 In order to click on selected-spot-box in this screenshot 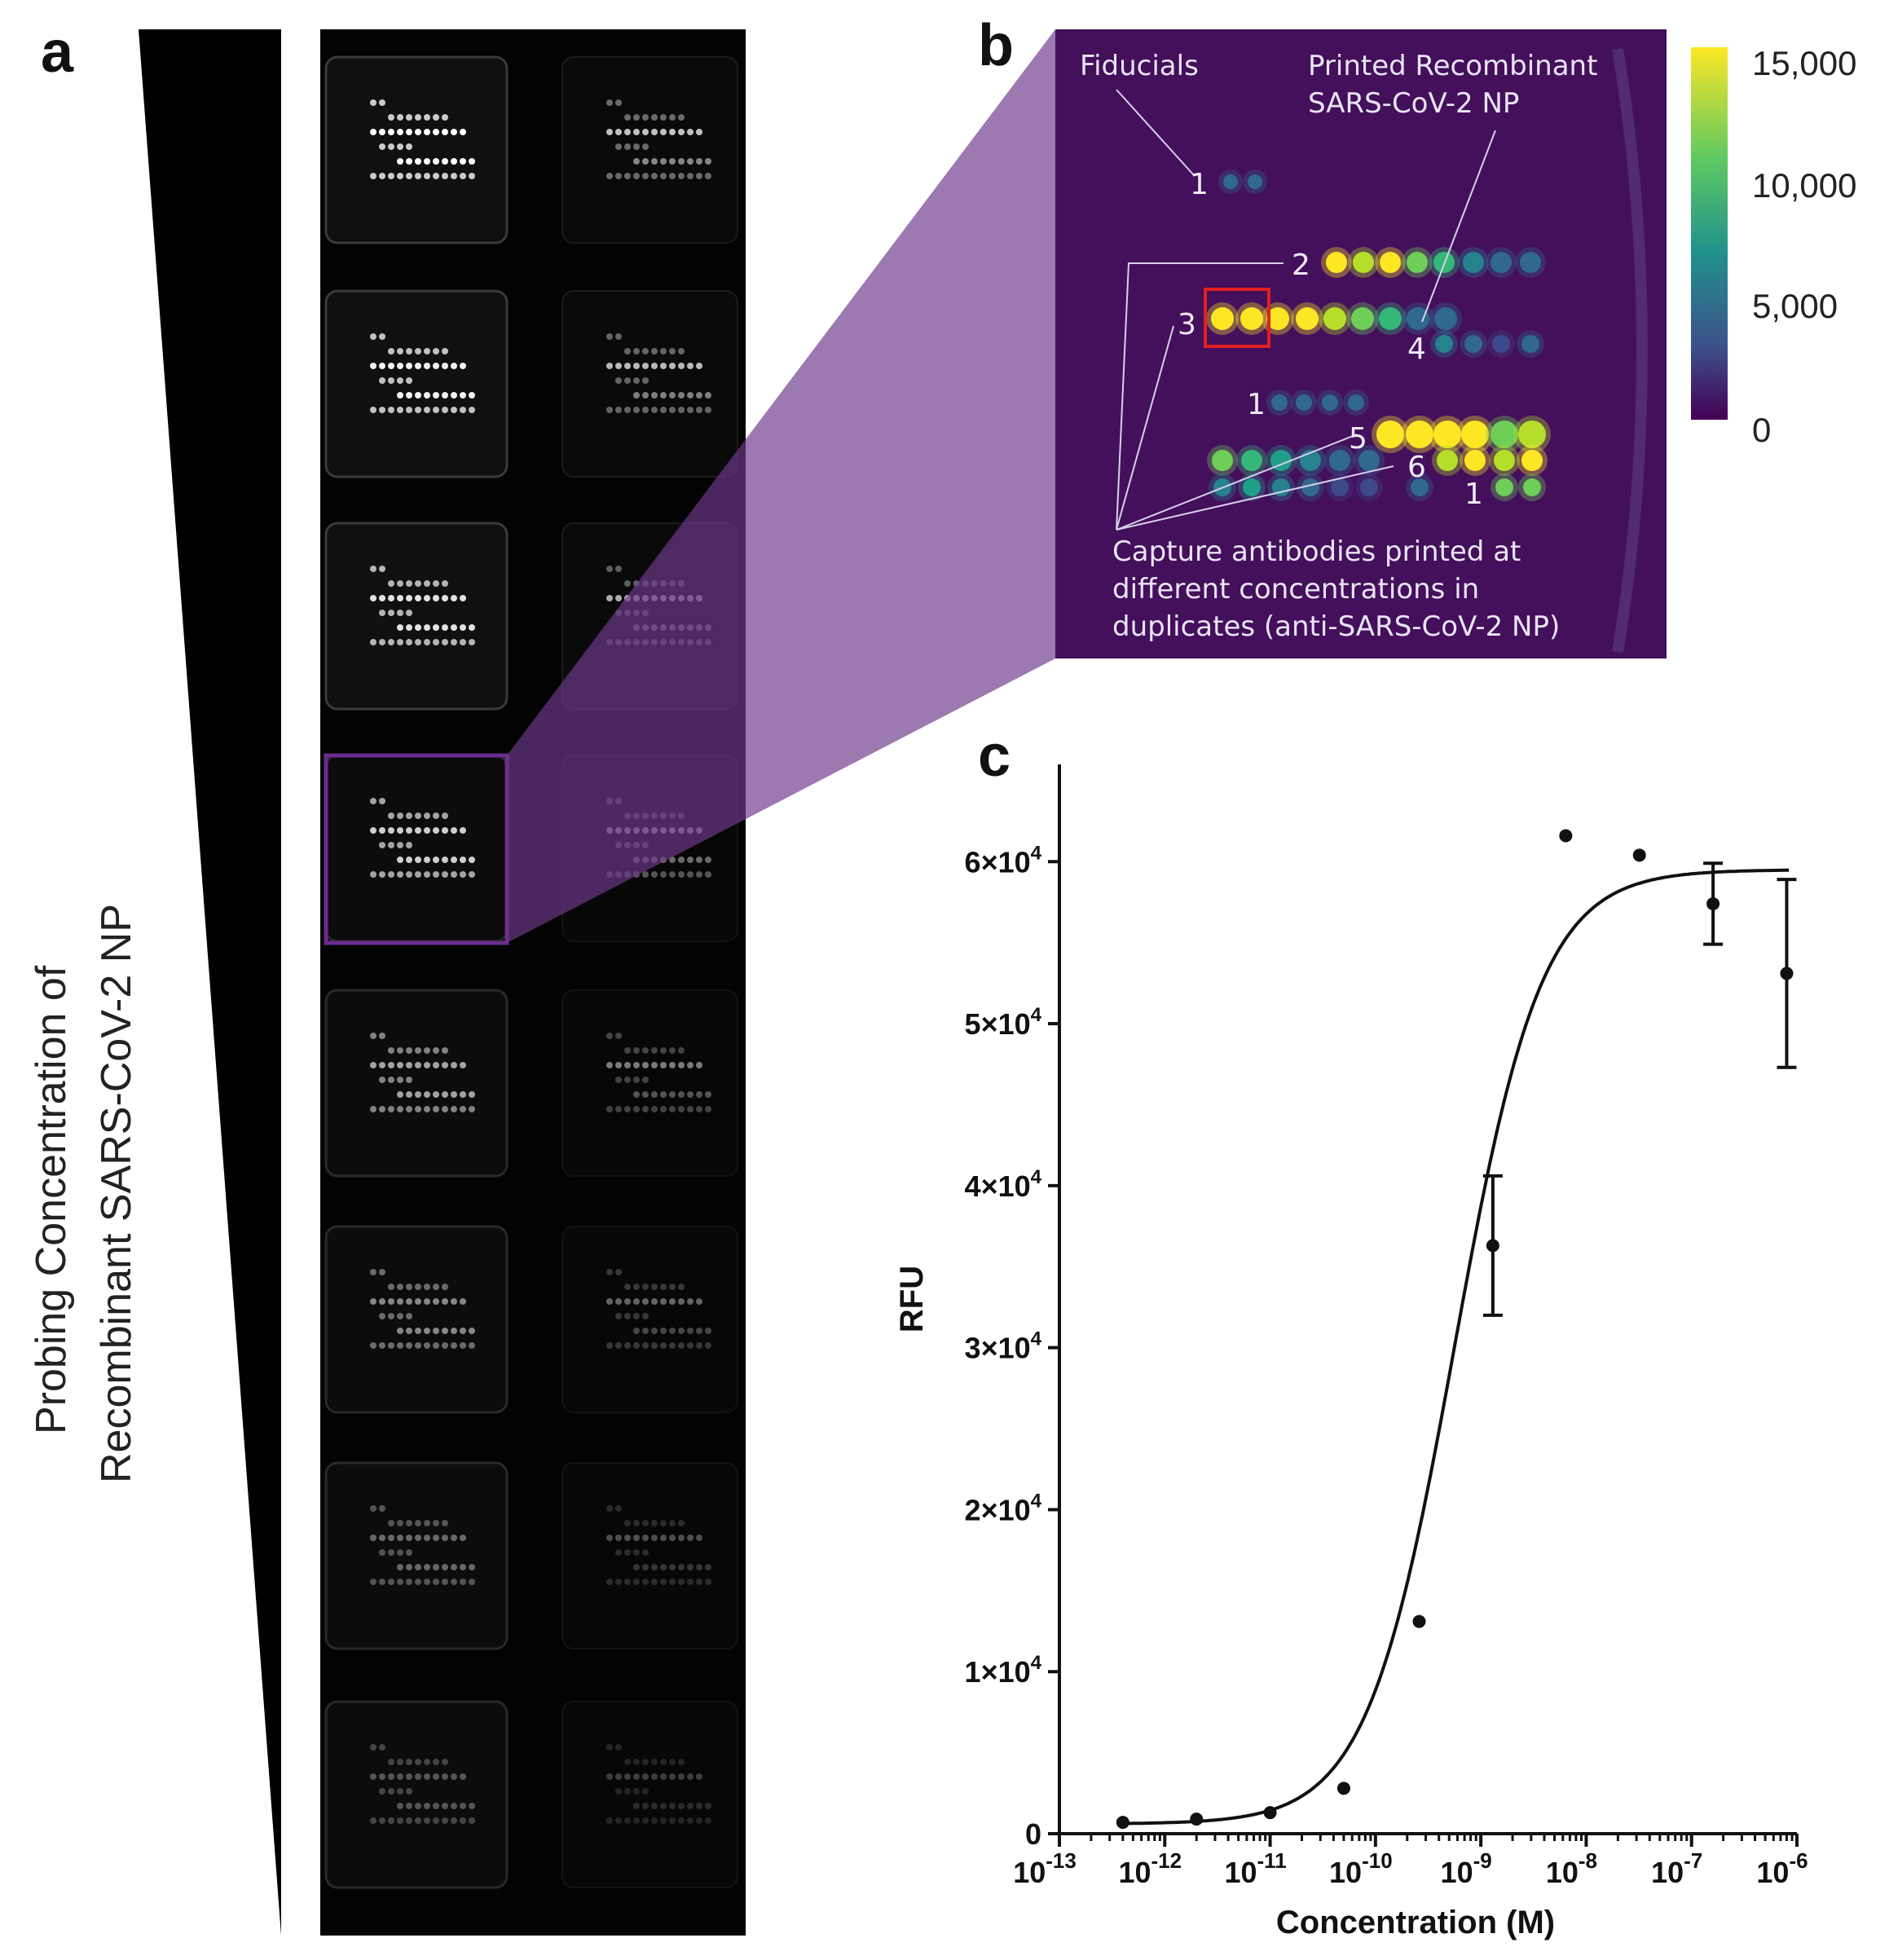, I will do `click(1237, 318)`.